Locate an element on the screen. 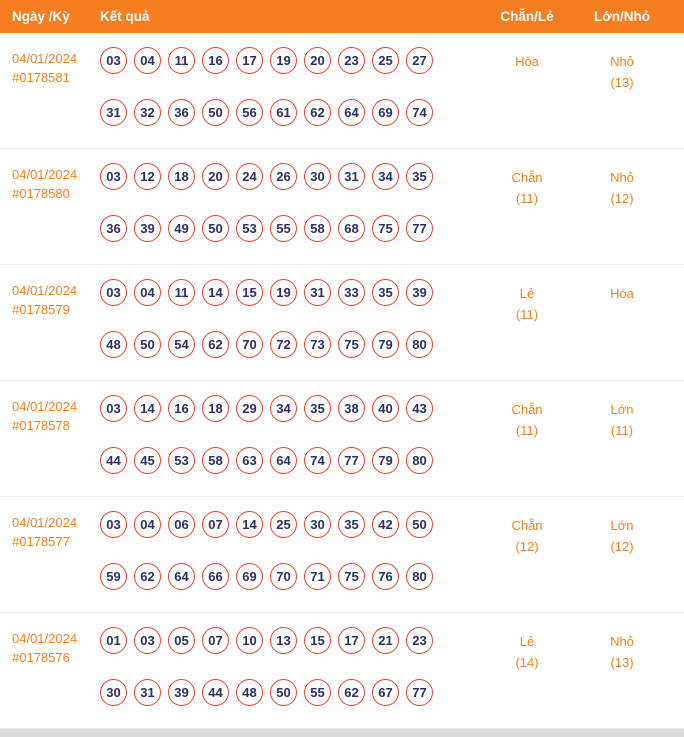 The width and height of the screenshot is (684, 737). result-number-line: 36 39 49 50 53 55 58 68 75 77 is located at coordinates (291, 228).